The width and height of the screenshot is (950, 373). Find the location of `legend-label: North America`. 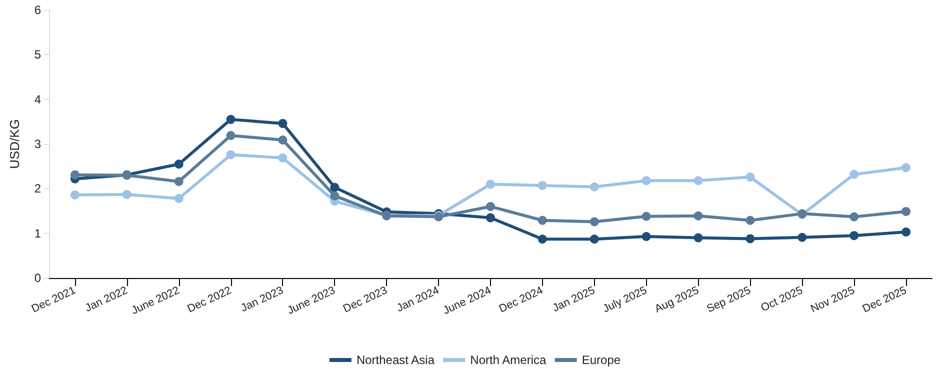

legend-label: North America is located at coordinates (508, 360).